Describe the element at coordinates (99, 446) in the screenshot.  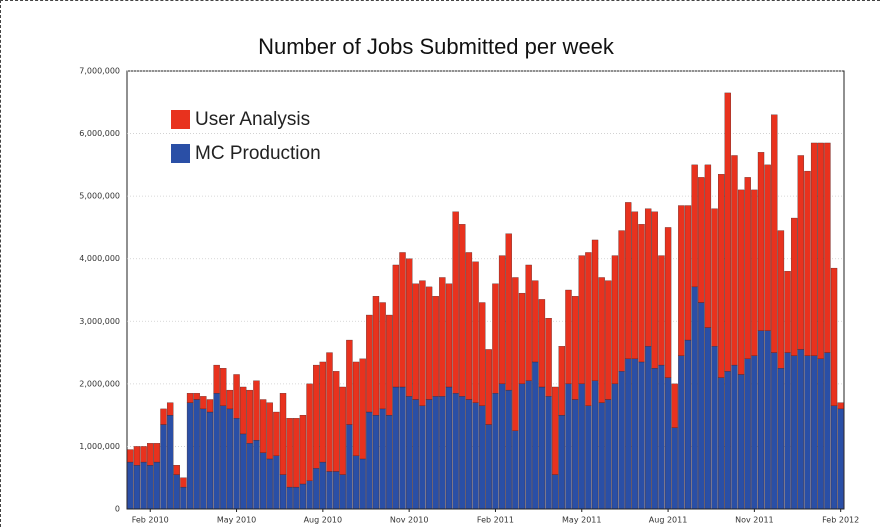
I see `y-tick-label: 1,000,000` at that location.